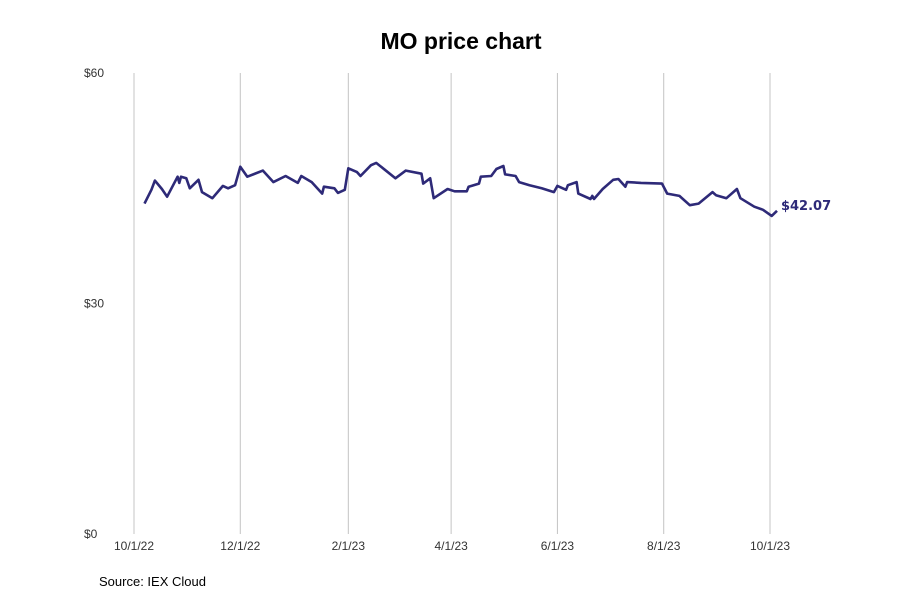 Image resolution: width=900 pixels, height=600 pixels. What do you see at coordinates (91, 534) in the screenshot?
I see `y-tick-label: $0` at bounding box center [91, 534].